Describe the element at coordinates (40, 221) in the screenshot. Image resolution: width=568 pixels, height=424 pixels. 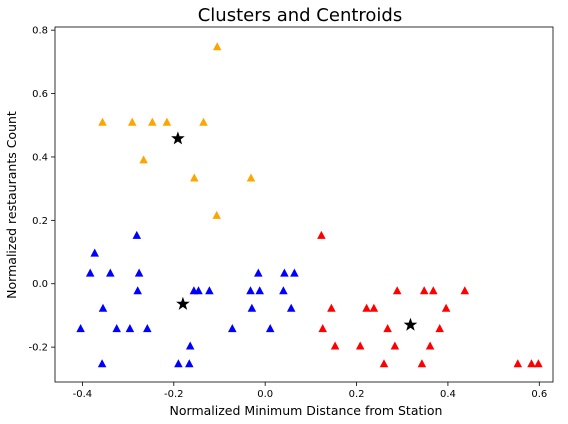
I see `y-tick-label: 0.2` at that location.